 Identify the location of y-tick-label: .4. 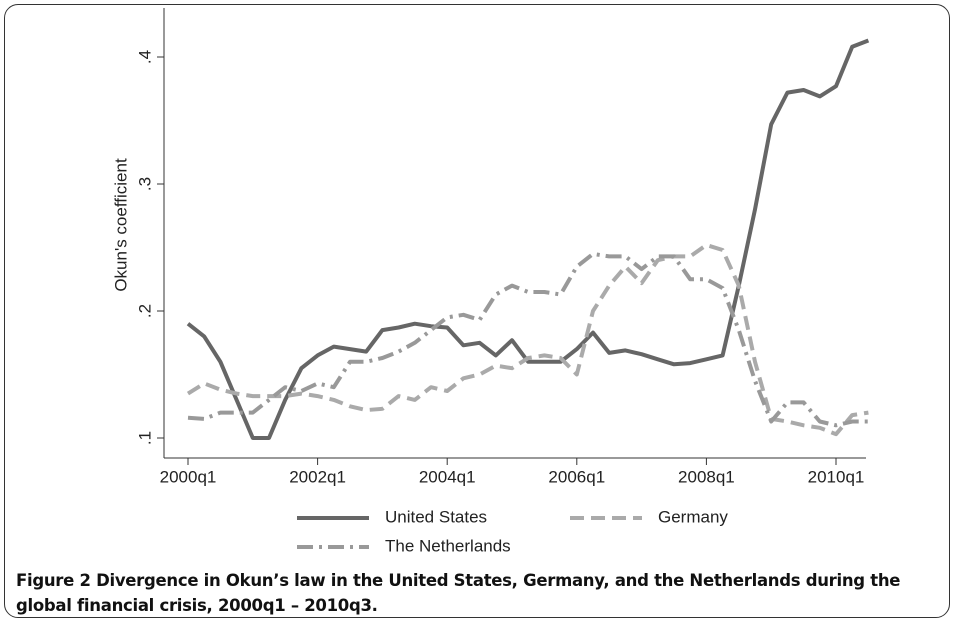
(144, 57).